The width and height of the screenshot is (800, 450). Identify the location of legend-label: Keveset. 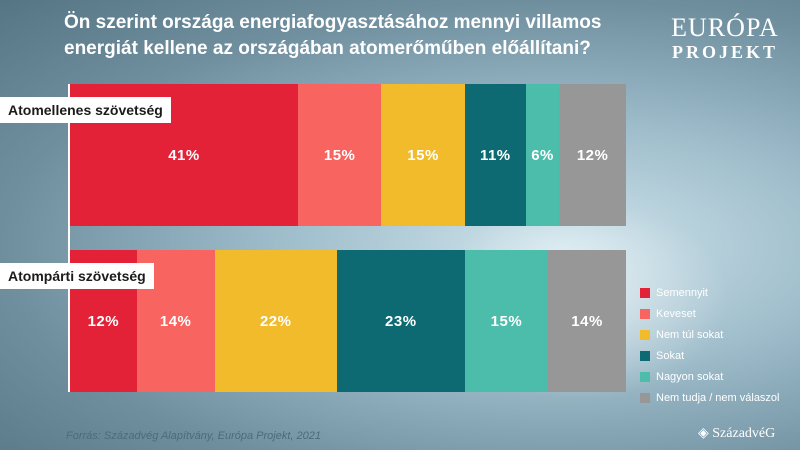
(676, 313).